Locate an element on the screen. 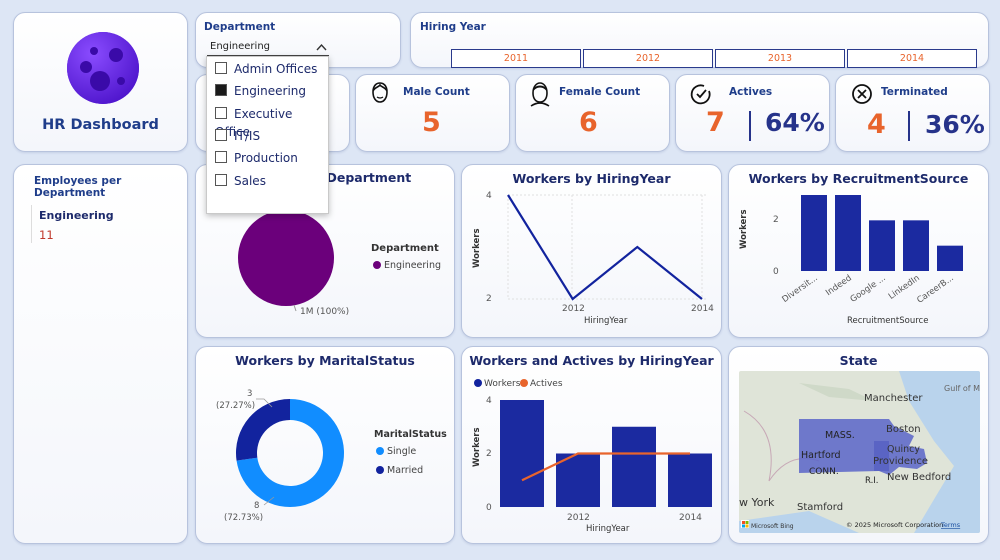  hiring-year-line-chart: 4 2 2012 2014 Workers HiringYear is located at coordinates (593, 258).